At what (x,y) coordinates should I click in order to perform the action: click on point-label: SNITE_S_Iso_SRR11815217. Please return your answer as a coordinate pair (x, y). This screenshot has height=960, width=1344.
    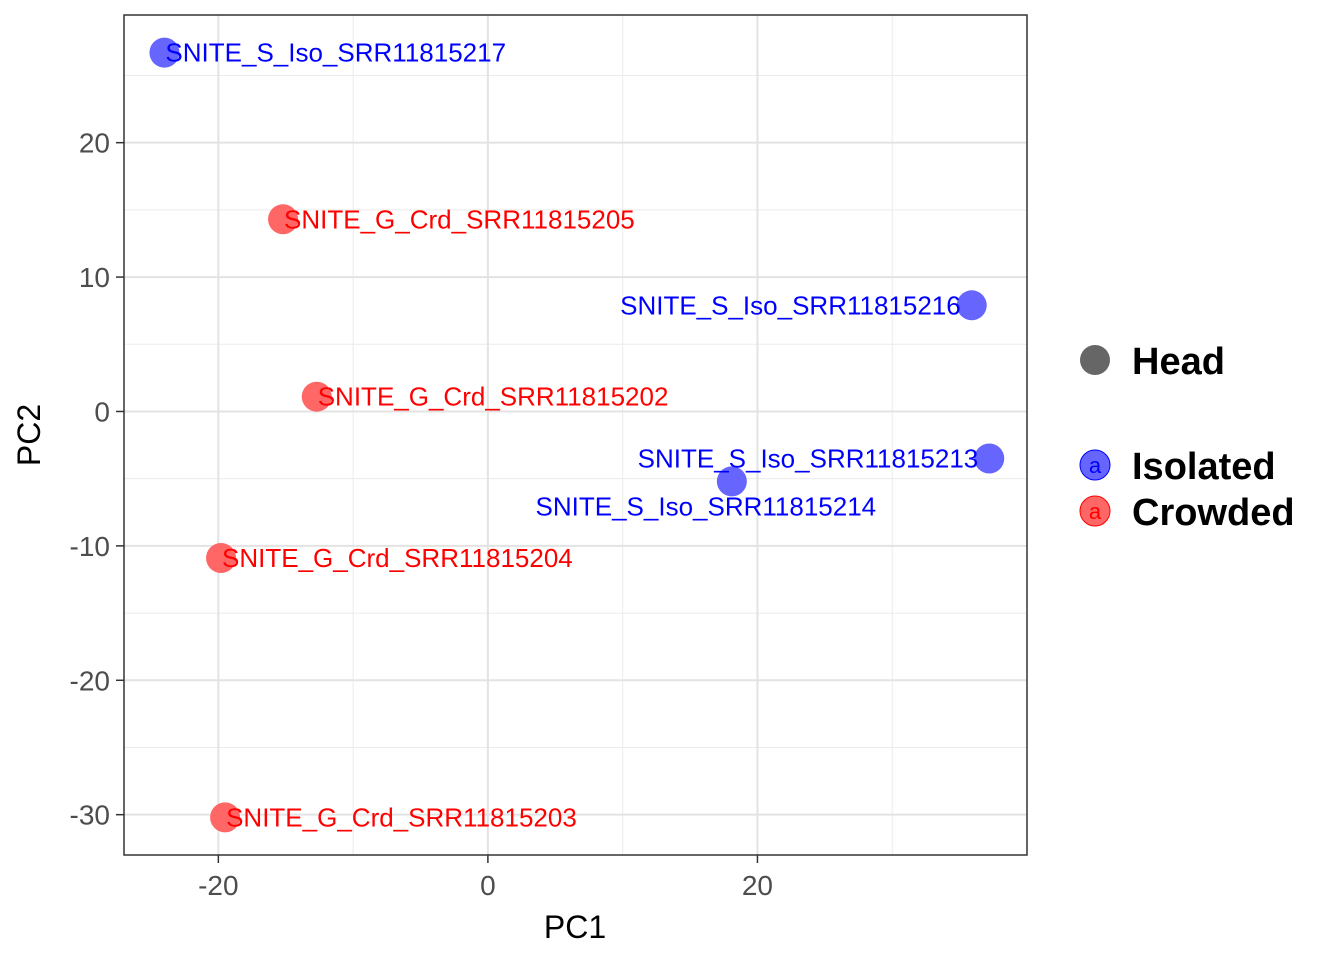
    Looking at the image, I should click on (335, 53).